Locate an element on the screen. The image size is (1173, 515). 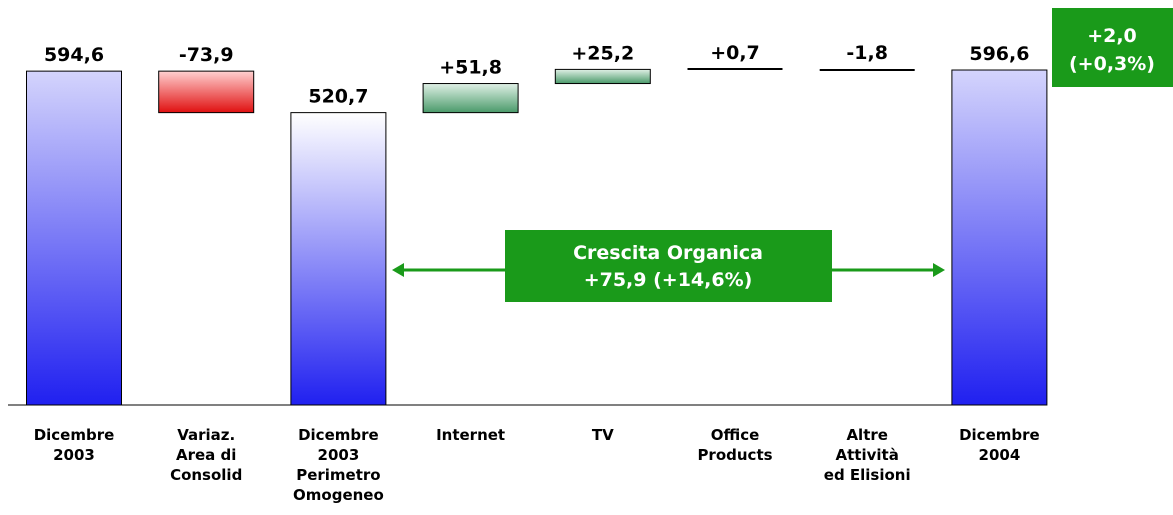
category-line: Attività is located at coordinates (867, 455).